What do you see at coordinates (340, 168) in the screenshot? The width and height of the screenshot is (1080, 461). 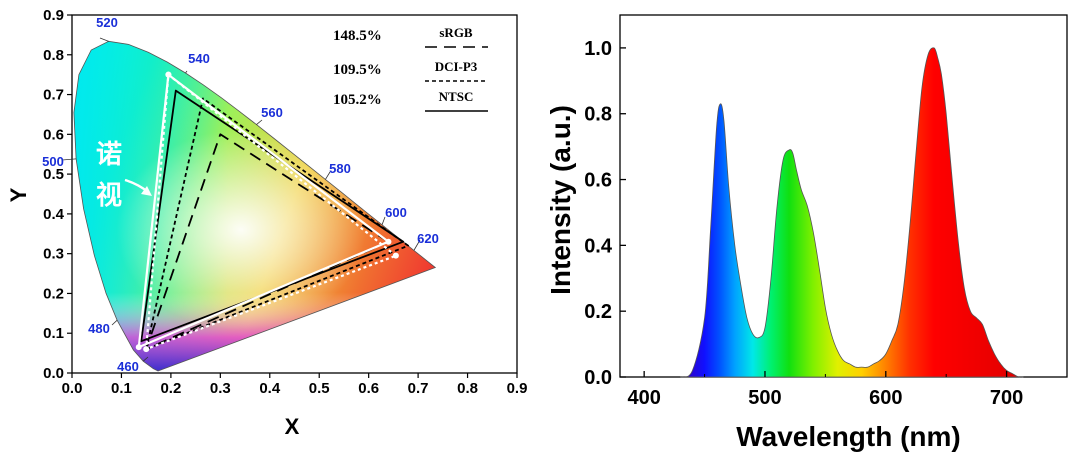 I see `wavelength-label-580: 580` at bounding box center [340, 168].